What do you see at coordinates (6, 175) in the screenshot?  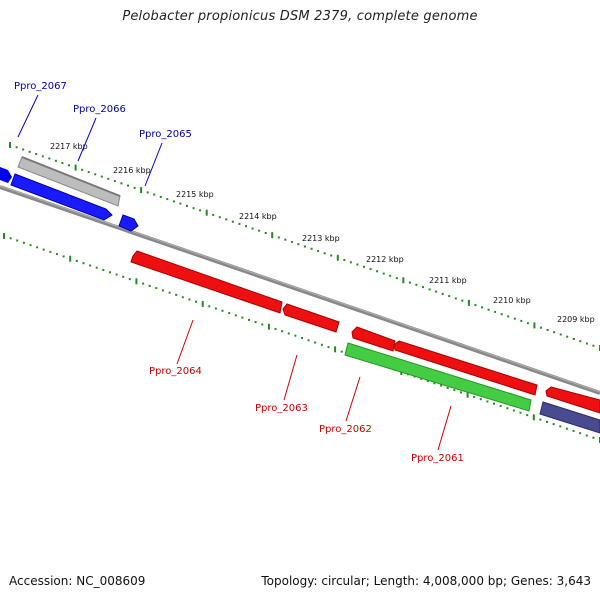 I see `gene-arrow-ppro-2067` at bounding box center [6, 175].